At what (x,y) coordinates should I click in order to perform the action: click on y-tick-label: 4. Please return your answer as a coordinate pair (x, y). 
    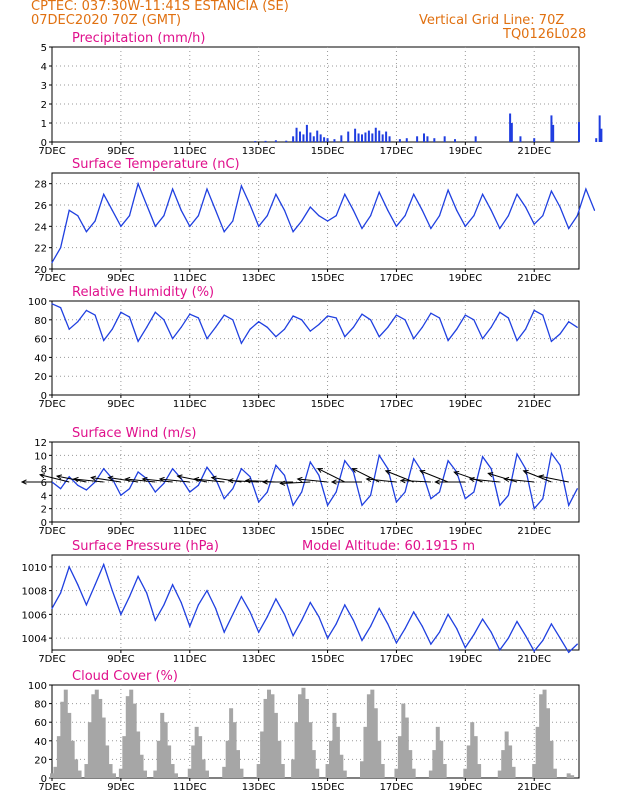
    Looking at the image, I should click on (44, 496).